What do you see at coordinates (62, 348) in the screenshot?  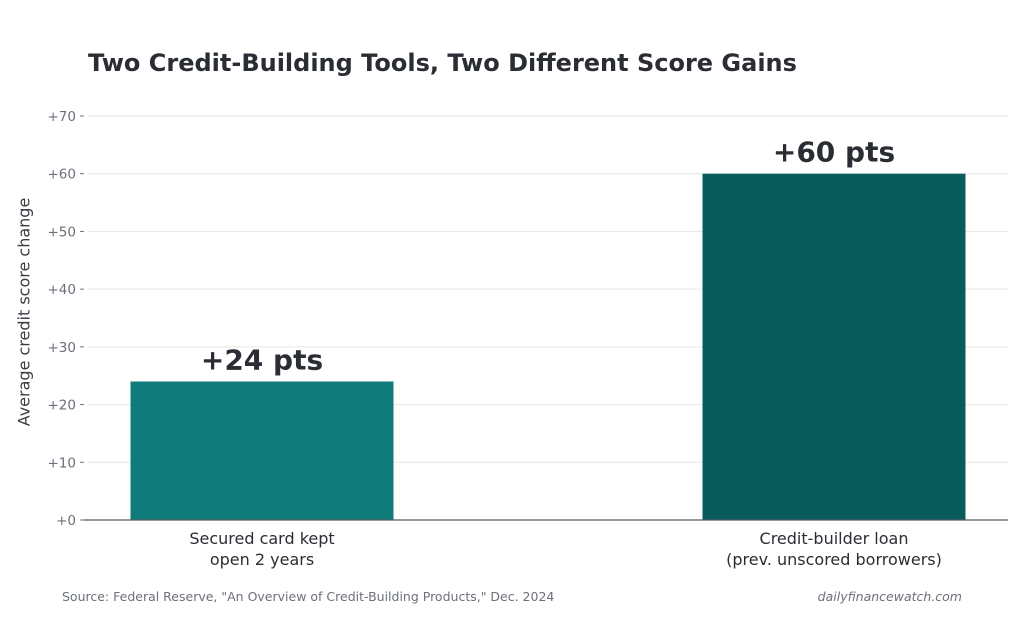 I see `y-tick-label: +30` at bounding box center [62, 348].